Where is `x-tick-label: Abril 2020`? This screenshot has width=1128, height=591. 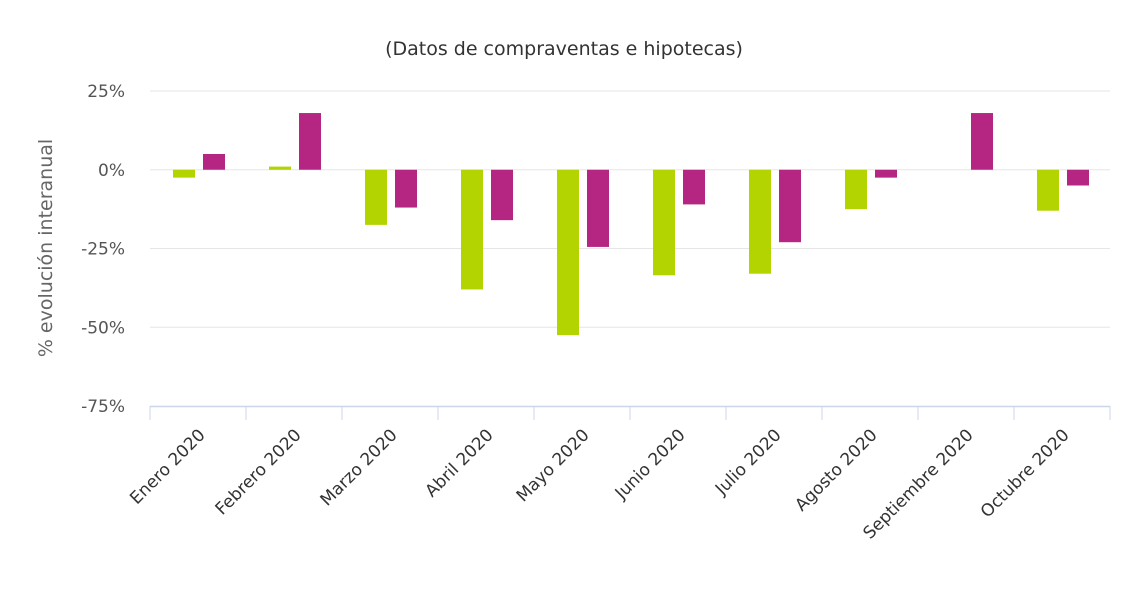
x-tick-label: Abril 2020 is located at coordinates (459, 463).